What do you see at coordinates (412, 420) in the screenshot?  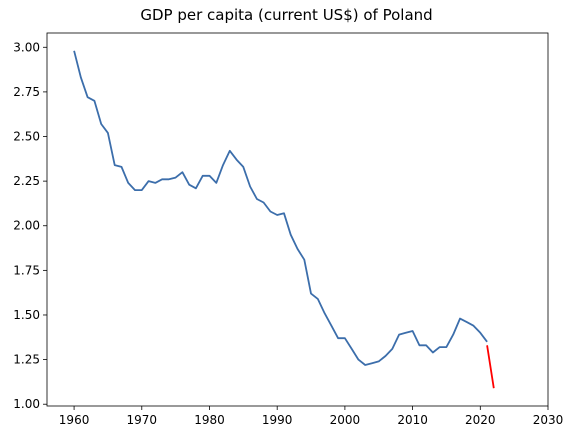 I see `x-tick-label: 2010` at bounding box center [412, 420].